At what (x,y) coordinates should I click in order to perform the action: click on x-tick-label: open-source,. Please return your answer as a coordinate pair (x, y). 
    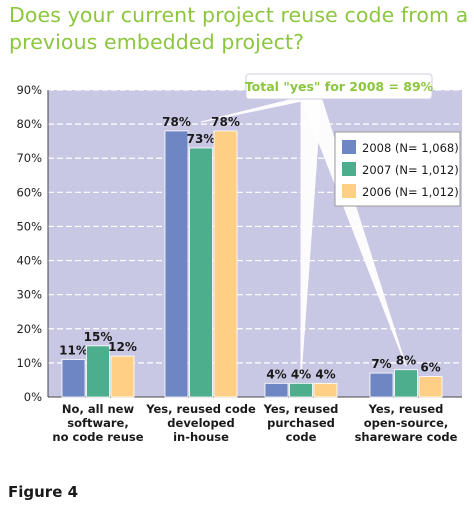
    Looking at the image, I should click on (406, 423).